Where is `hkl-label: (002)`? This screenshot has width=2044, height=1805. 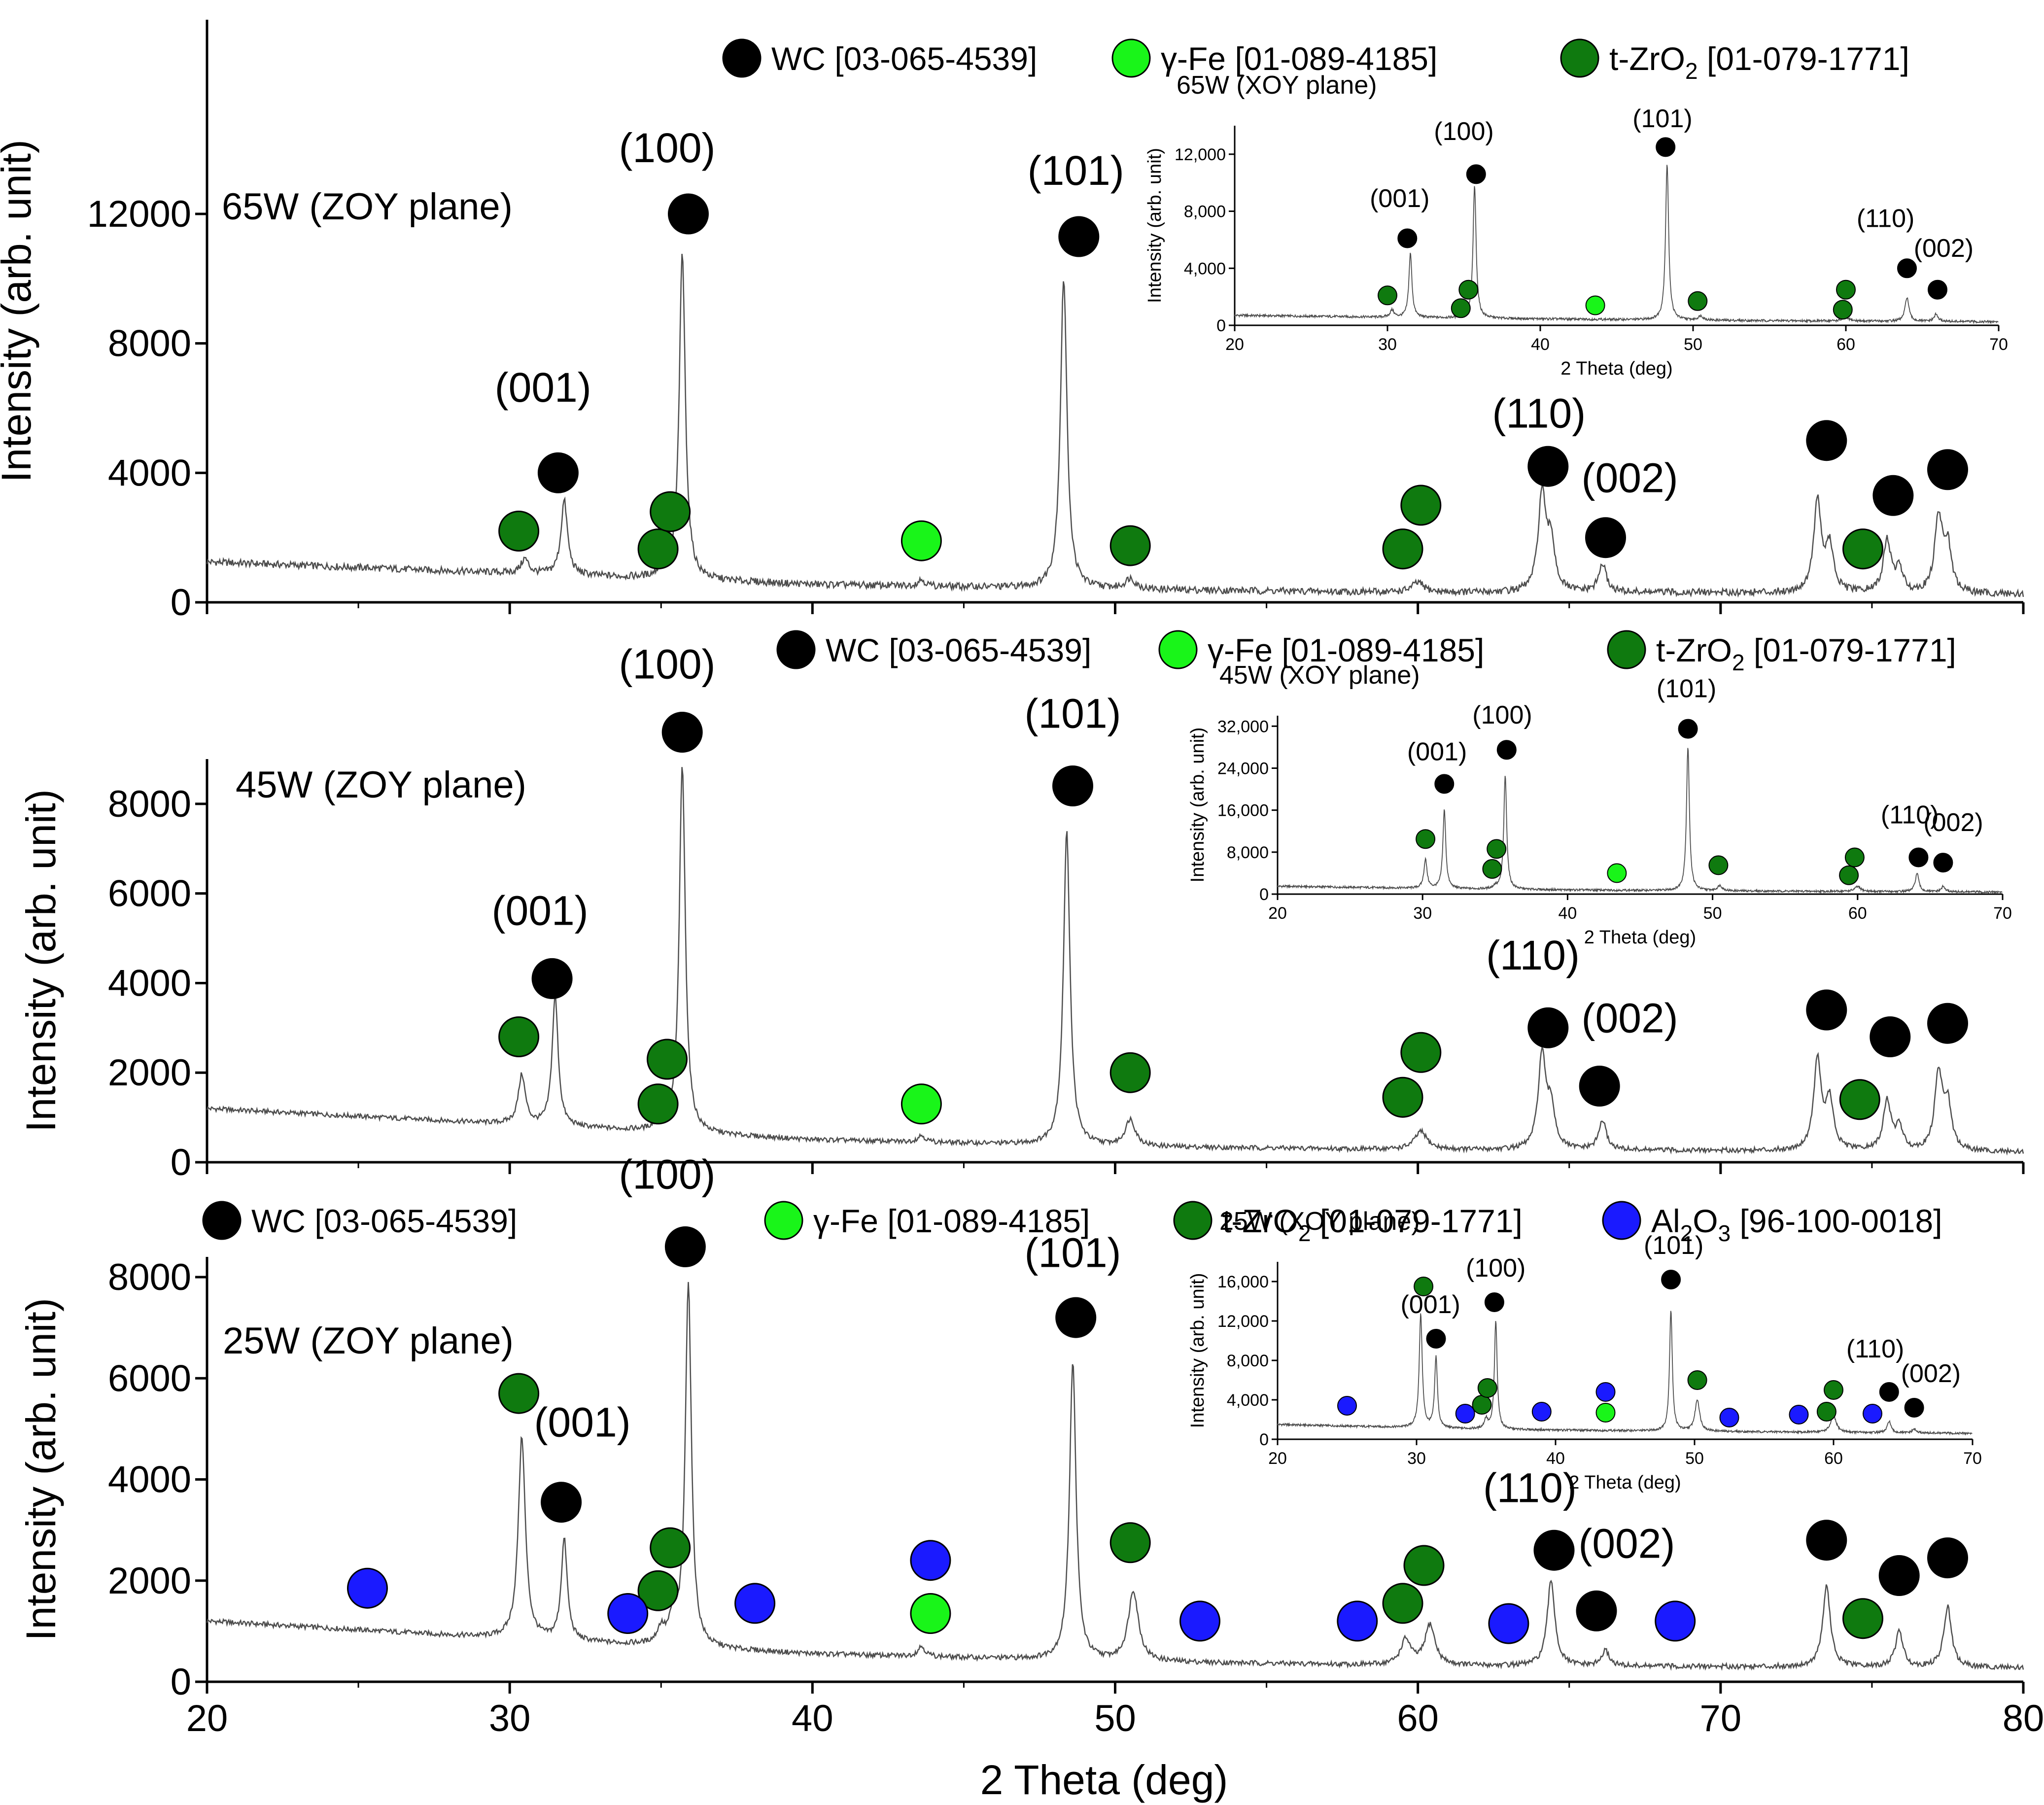 hkl-label: (002) is located at coordinates (1630, 478).